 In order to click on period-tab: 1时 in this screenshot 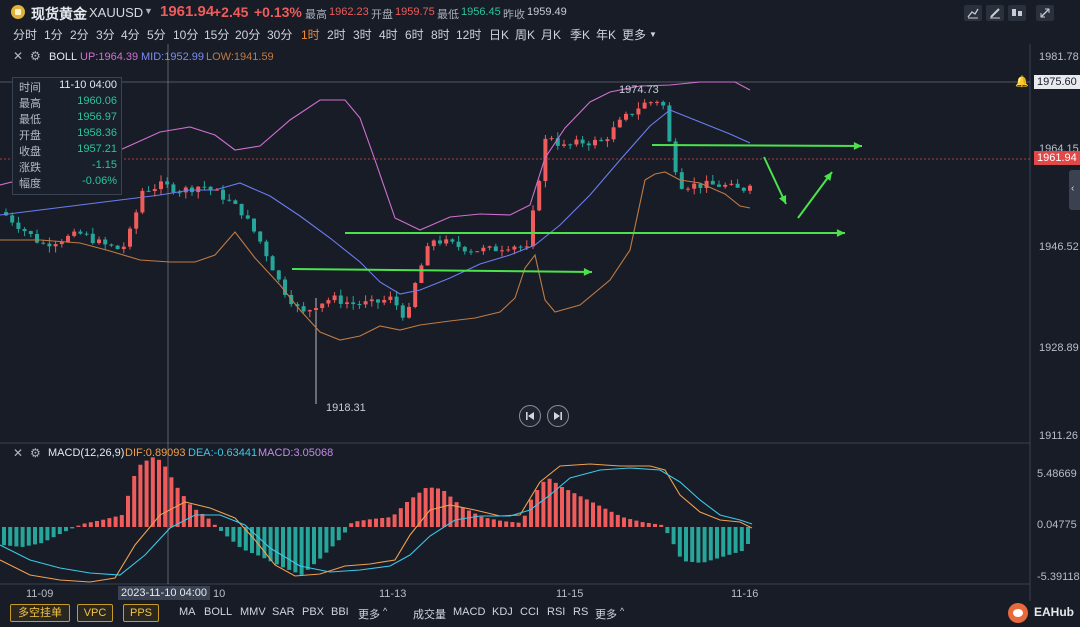, I will do `click(310, 35)`.